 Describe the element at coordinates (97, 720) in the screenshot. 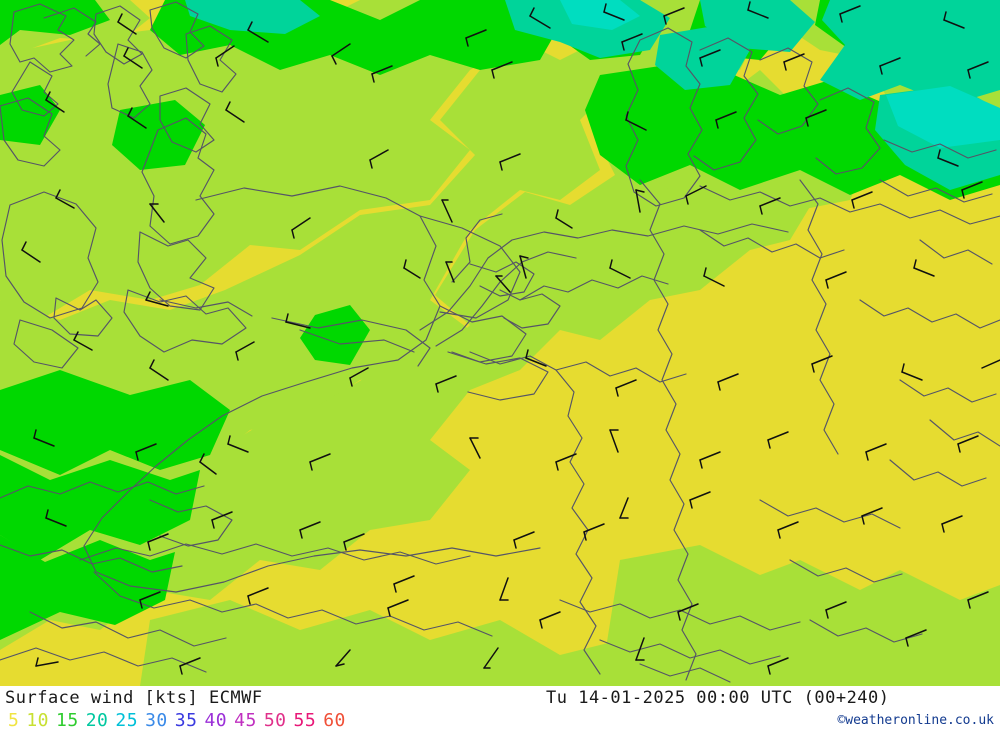

I see `legend-entry-20: 20` at that location.